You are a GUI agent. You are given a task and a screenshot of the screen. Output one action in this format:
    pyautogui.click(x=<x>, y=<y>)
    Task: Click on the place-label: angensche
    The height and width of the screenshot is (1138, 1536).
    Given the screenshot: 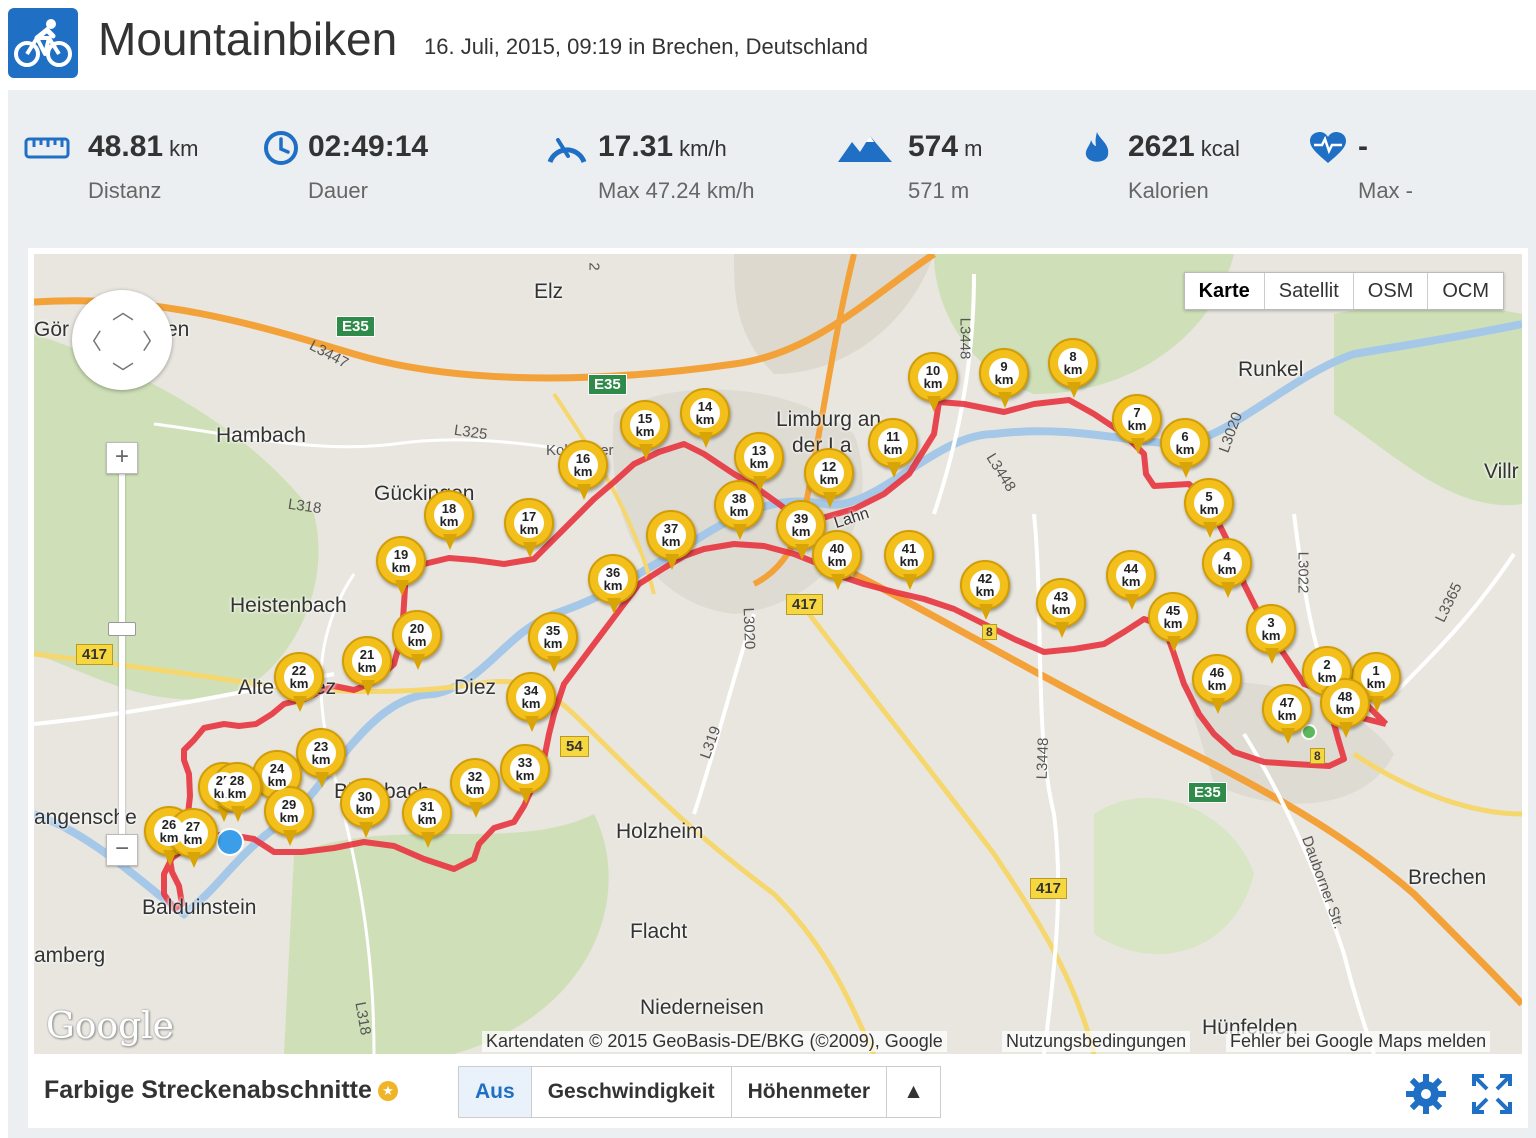 What is the action you would take?
    pyautogui.click(x=85, y=817)
    